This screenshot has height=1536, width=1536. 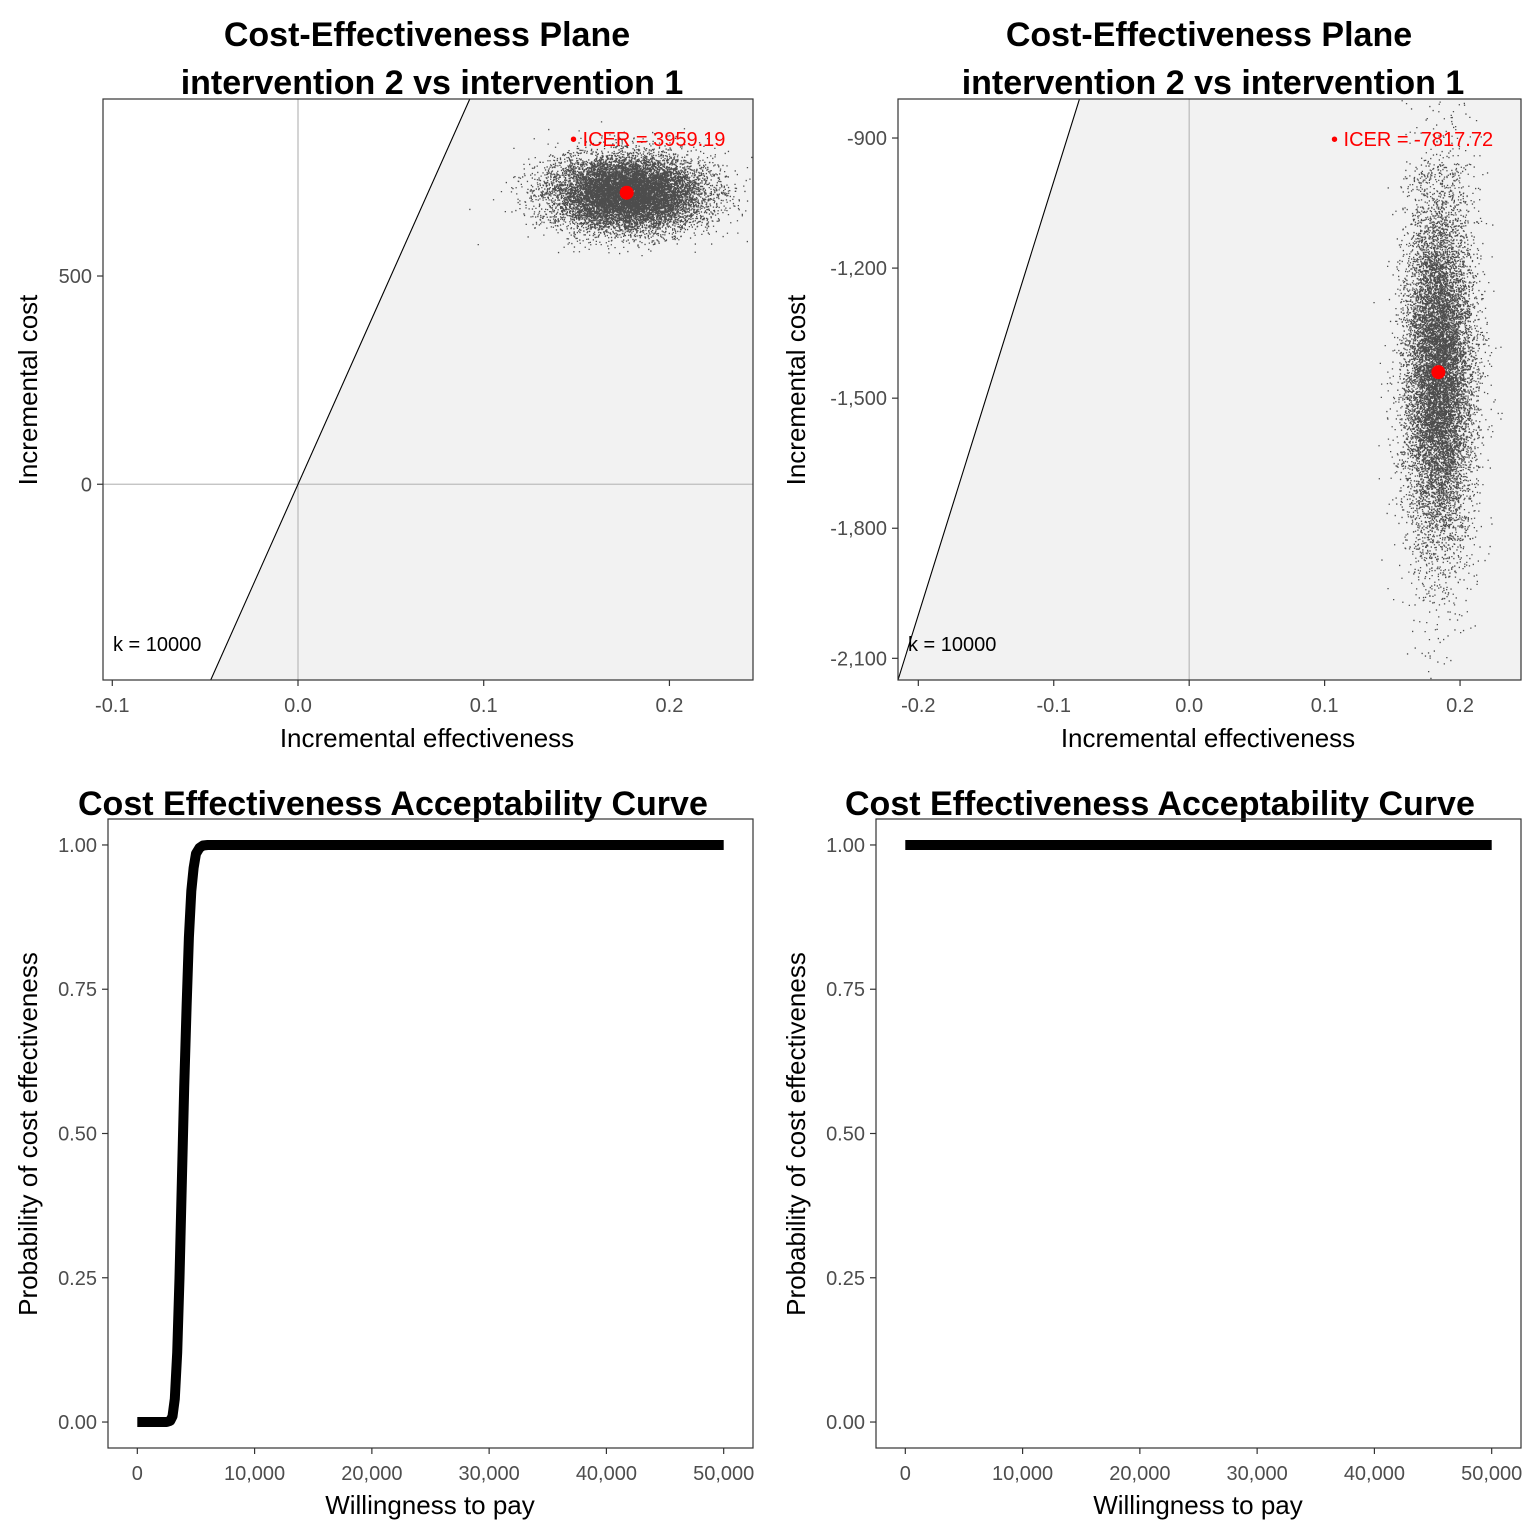 What do you see at coordinates (28, 1134) in the screenshot?
I see `ceac-left-y-axis-title: Probability of cost effectiveness` at bounding box center [28, 1134].